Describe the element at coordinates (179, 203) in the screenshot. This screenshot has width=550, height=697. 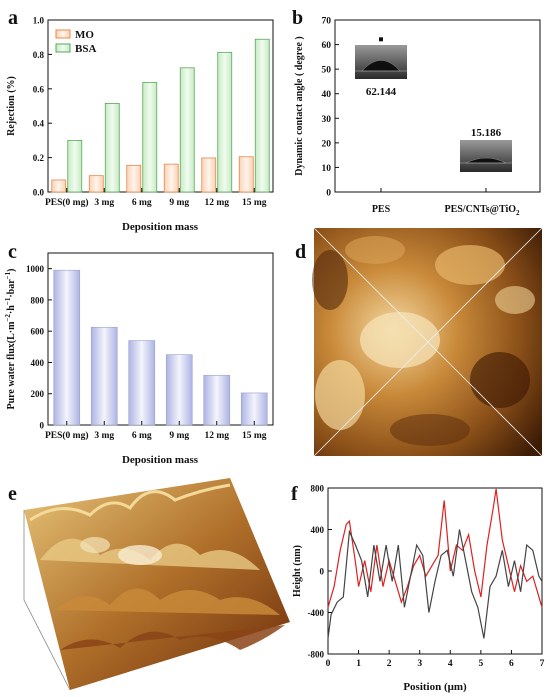
I see `x-tick-label-a: 9 mg` at that location.